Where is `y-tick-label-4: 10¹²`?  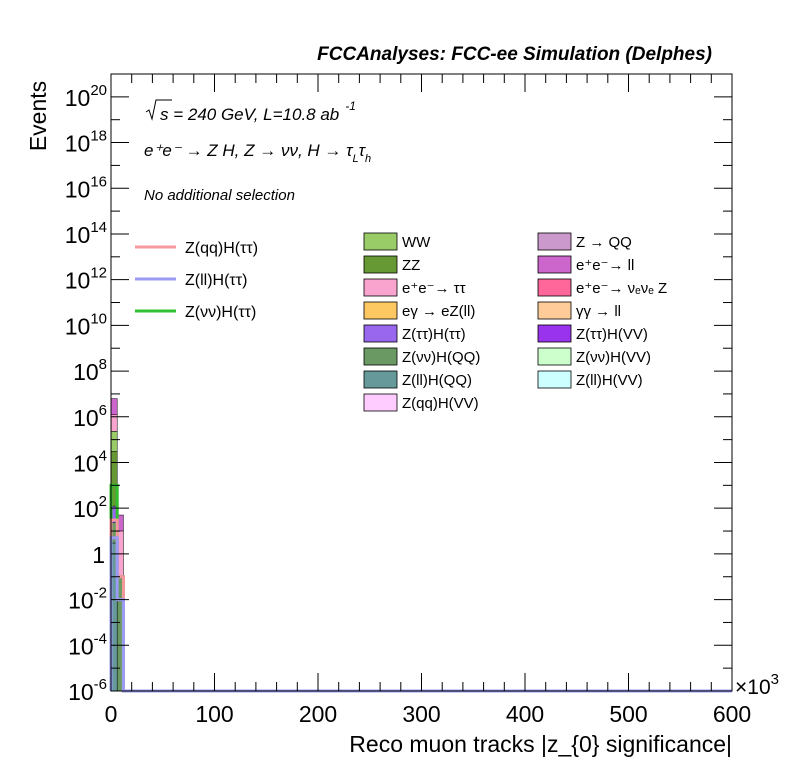 y-tick-label-4: 10¹² is located at coordinates (86, 279).